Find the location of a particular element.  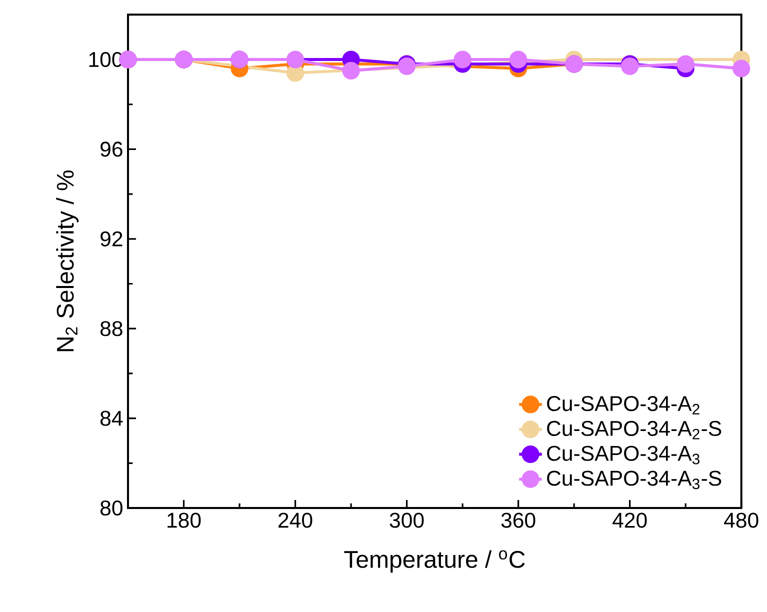

legend-label: Cu-SAPO-34-A$_{2}$ is located at coordinates (623, 405).